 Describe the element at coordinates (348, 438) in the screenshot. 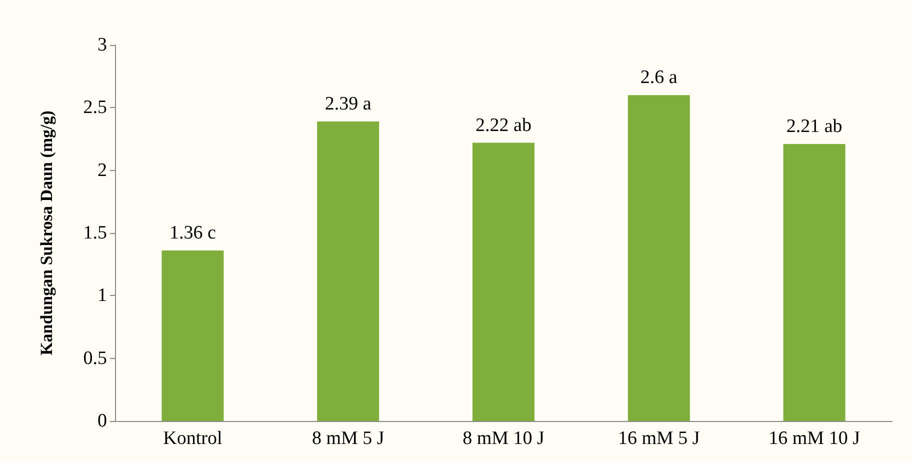

I see `x-tick-label: 8 mM 5 J` at that location.